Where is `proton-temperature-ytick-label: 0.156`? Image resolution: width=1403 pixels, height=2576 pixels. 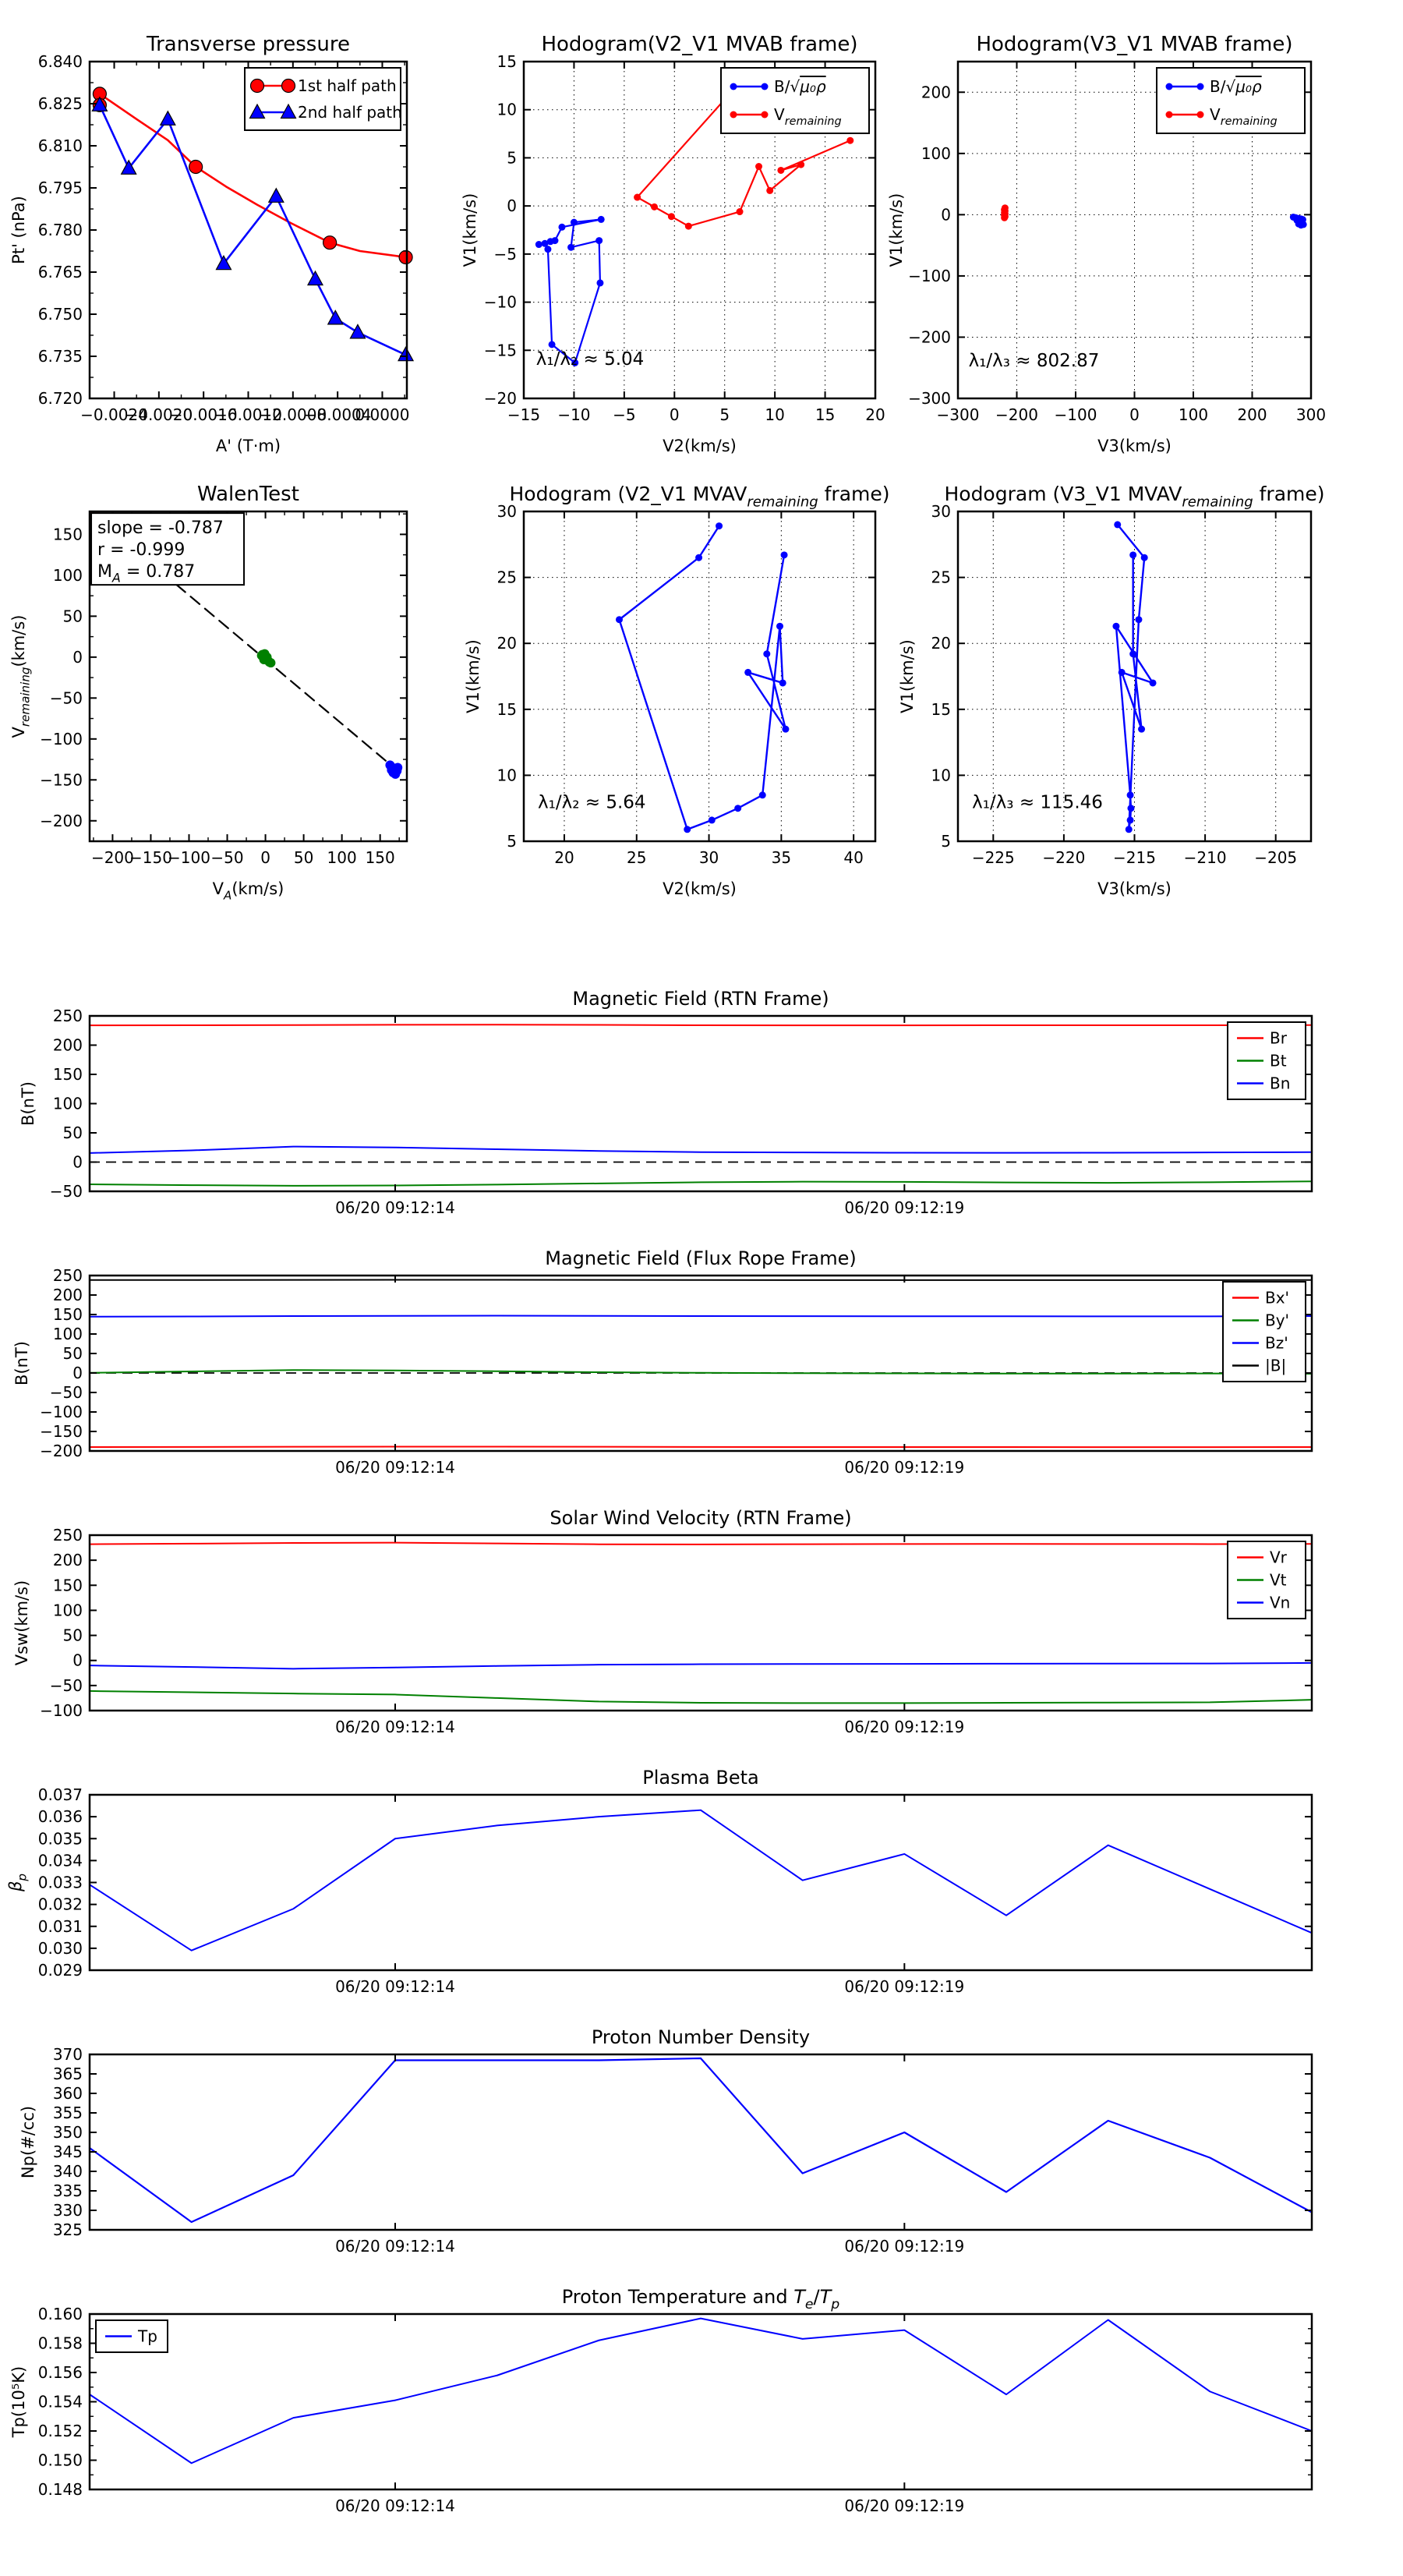 proton-temperature-ytick-label: 0.156 is located at coordinates (60, 2372).